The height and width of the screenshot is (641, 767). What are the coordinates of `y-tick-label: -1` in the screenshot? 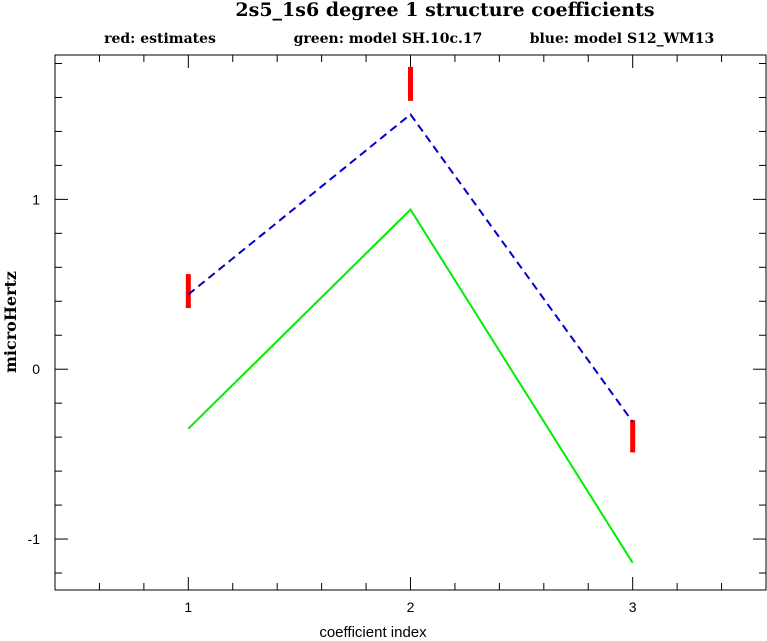 It's located at (34, 539).